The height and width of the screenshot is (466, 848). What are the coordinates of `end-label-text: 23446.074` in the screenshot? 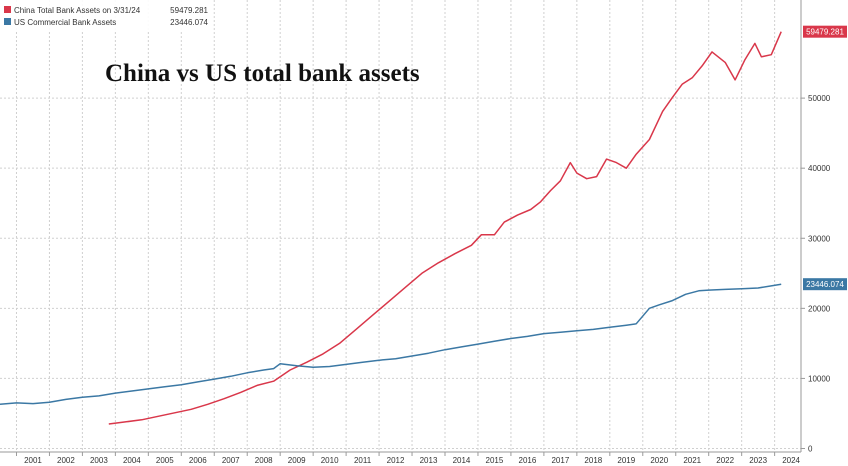 It's located at (825, 284).